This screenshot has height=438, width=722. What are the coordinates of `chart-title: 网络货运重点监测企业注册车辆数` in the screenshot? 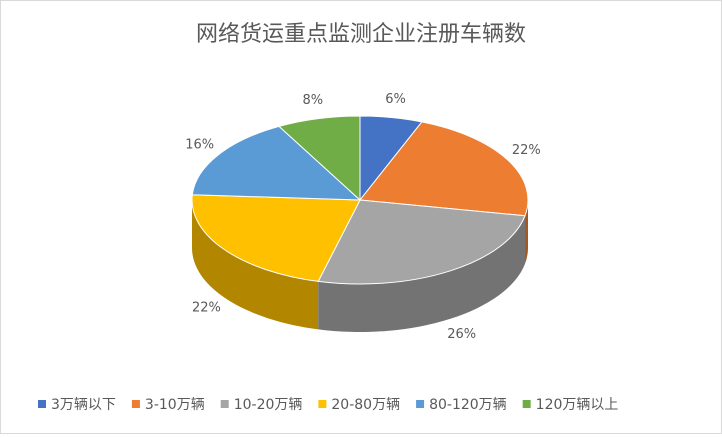 It's located at (361, 34).